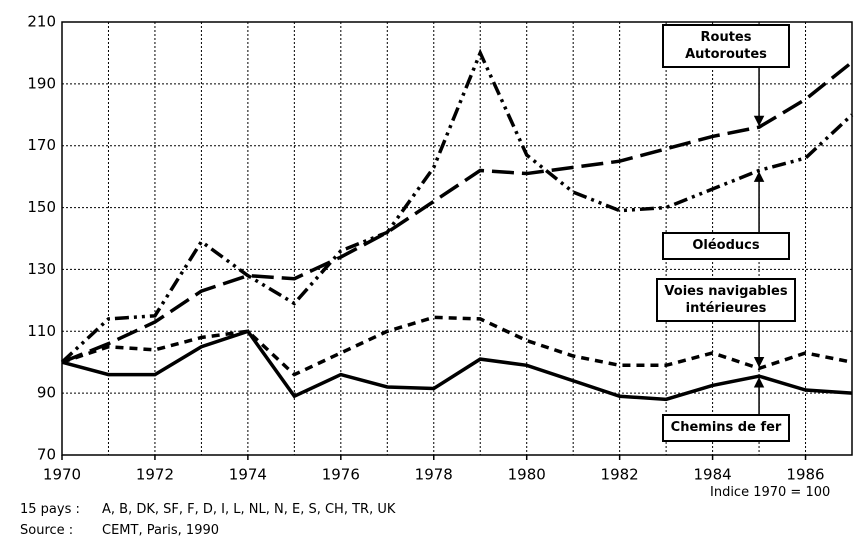 This screenshot has width=862, height=557. I want to click on legend-label: Oléoducs, so click(726, 246).